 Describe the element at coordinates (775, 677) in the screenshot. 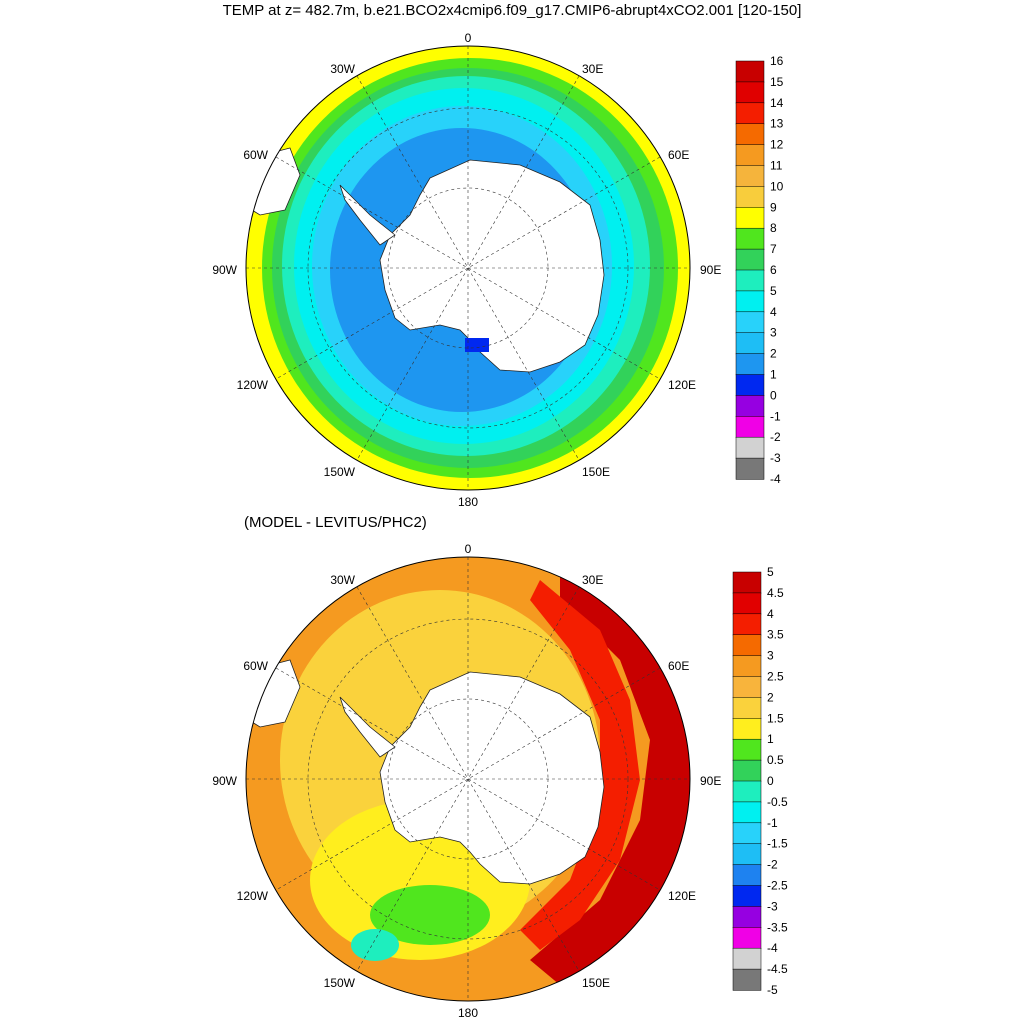

I see `colorbar-tick-label: 2.5` at that location.